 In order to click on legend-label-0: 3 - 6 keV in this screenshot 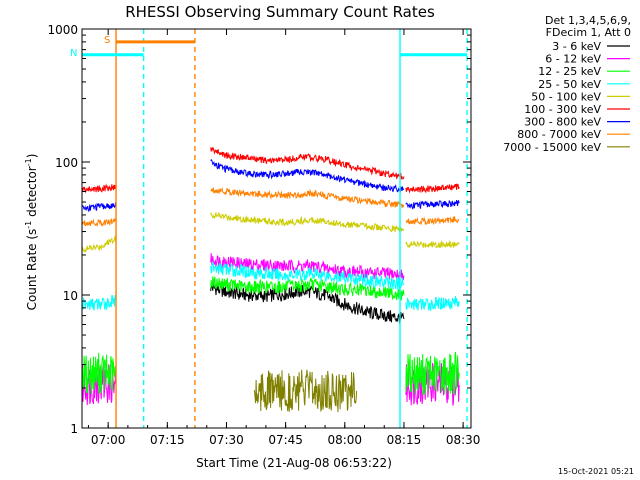, I will do `click(576, 46)`.